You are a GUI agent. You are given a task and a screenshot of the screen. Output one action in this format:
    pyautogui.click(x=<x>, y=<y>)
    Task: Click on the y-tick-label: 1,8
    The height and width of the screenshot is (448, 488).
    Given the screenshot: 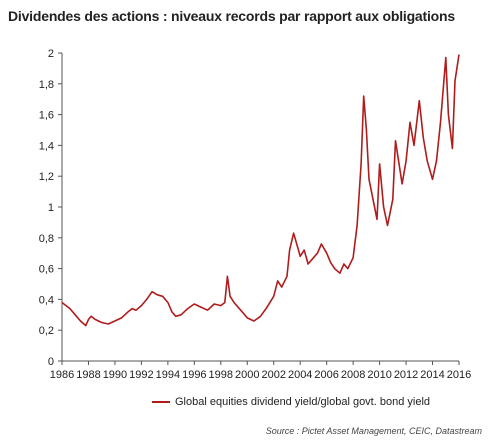 What is the action you would take?
    pyautogui.click(x=46, y=85)
    